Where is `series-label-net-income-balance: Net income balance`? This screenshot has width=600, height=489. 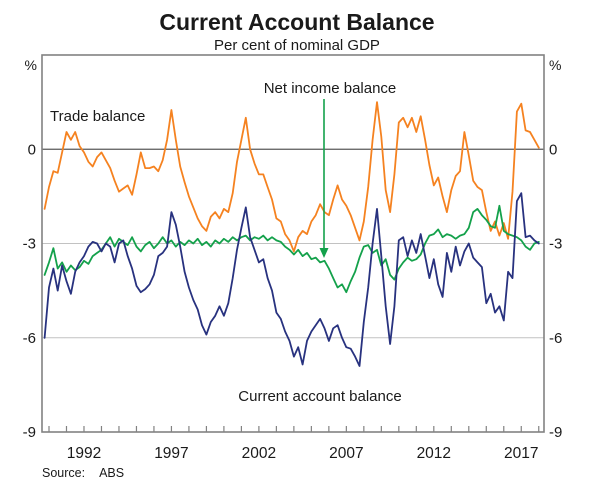
series-label-net-income-balance: Net income balance is located at coordinates (330, 88).